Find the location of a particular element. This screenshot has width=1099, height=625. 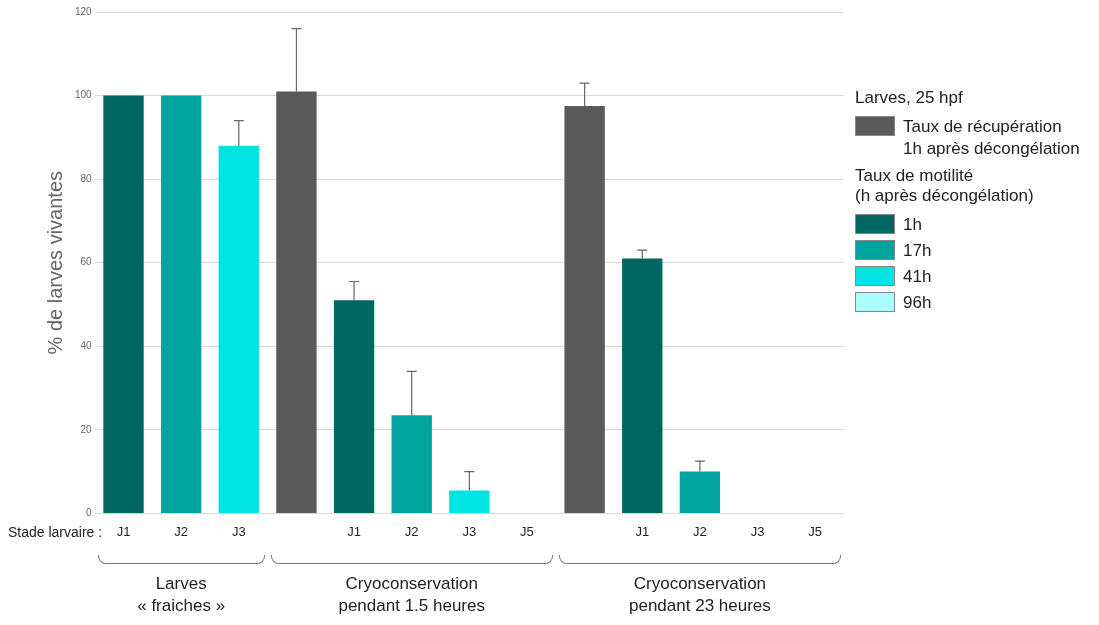

y-tick-label: 40 is located at coordinates (86, 346).